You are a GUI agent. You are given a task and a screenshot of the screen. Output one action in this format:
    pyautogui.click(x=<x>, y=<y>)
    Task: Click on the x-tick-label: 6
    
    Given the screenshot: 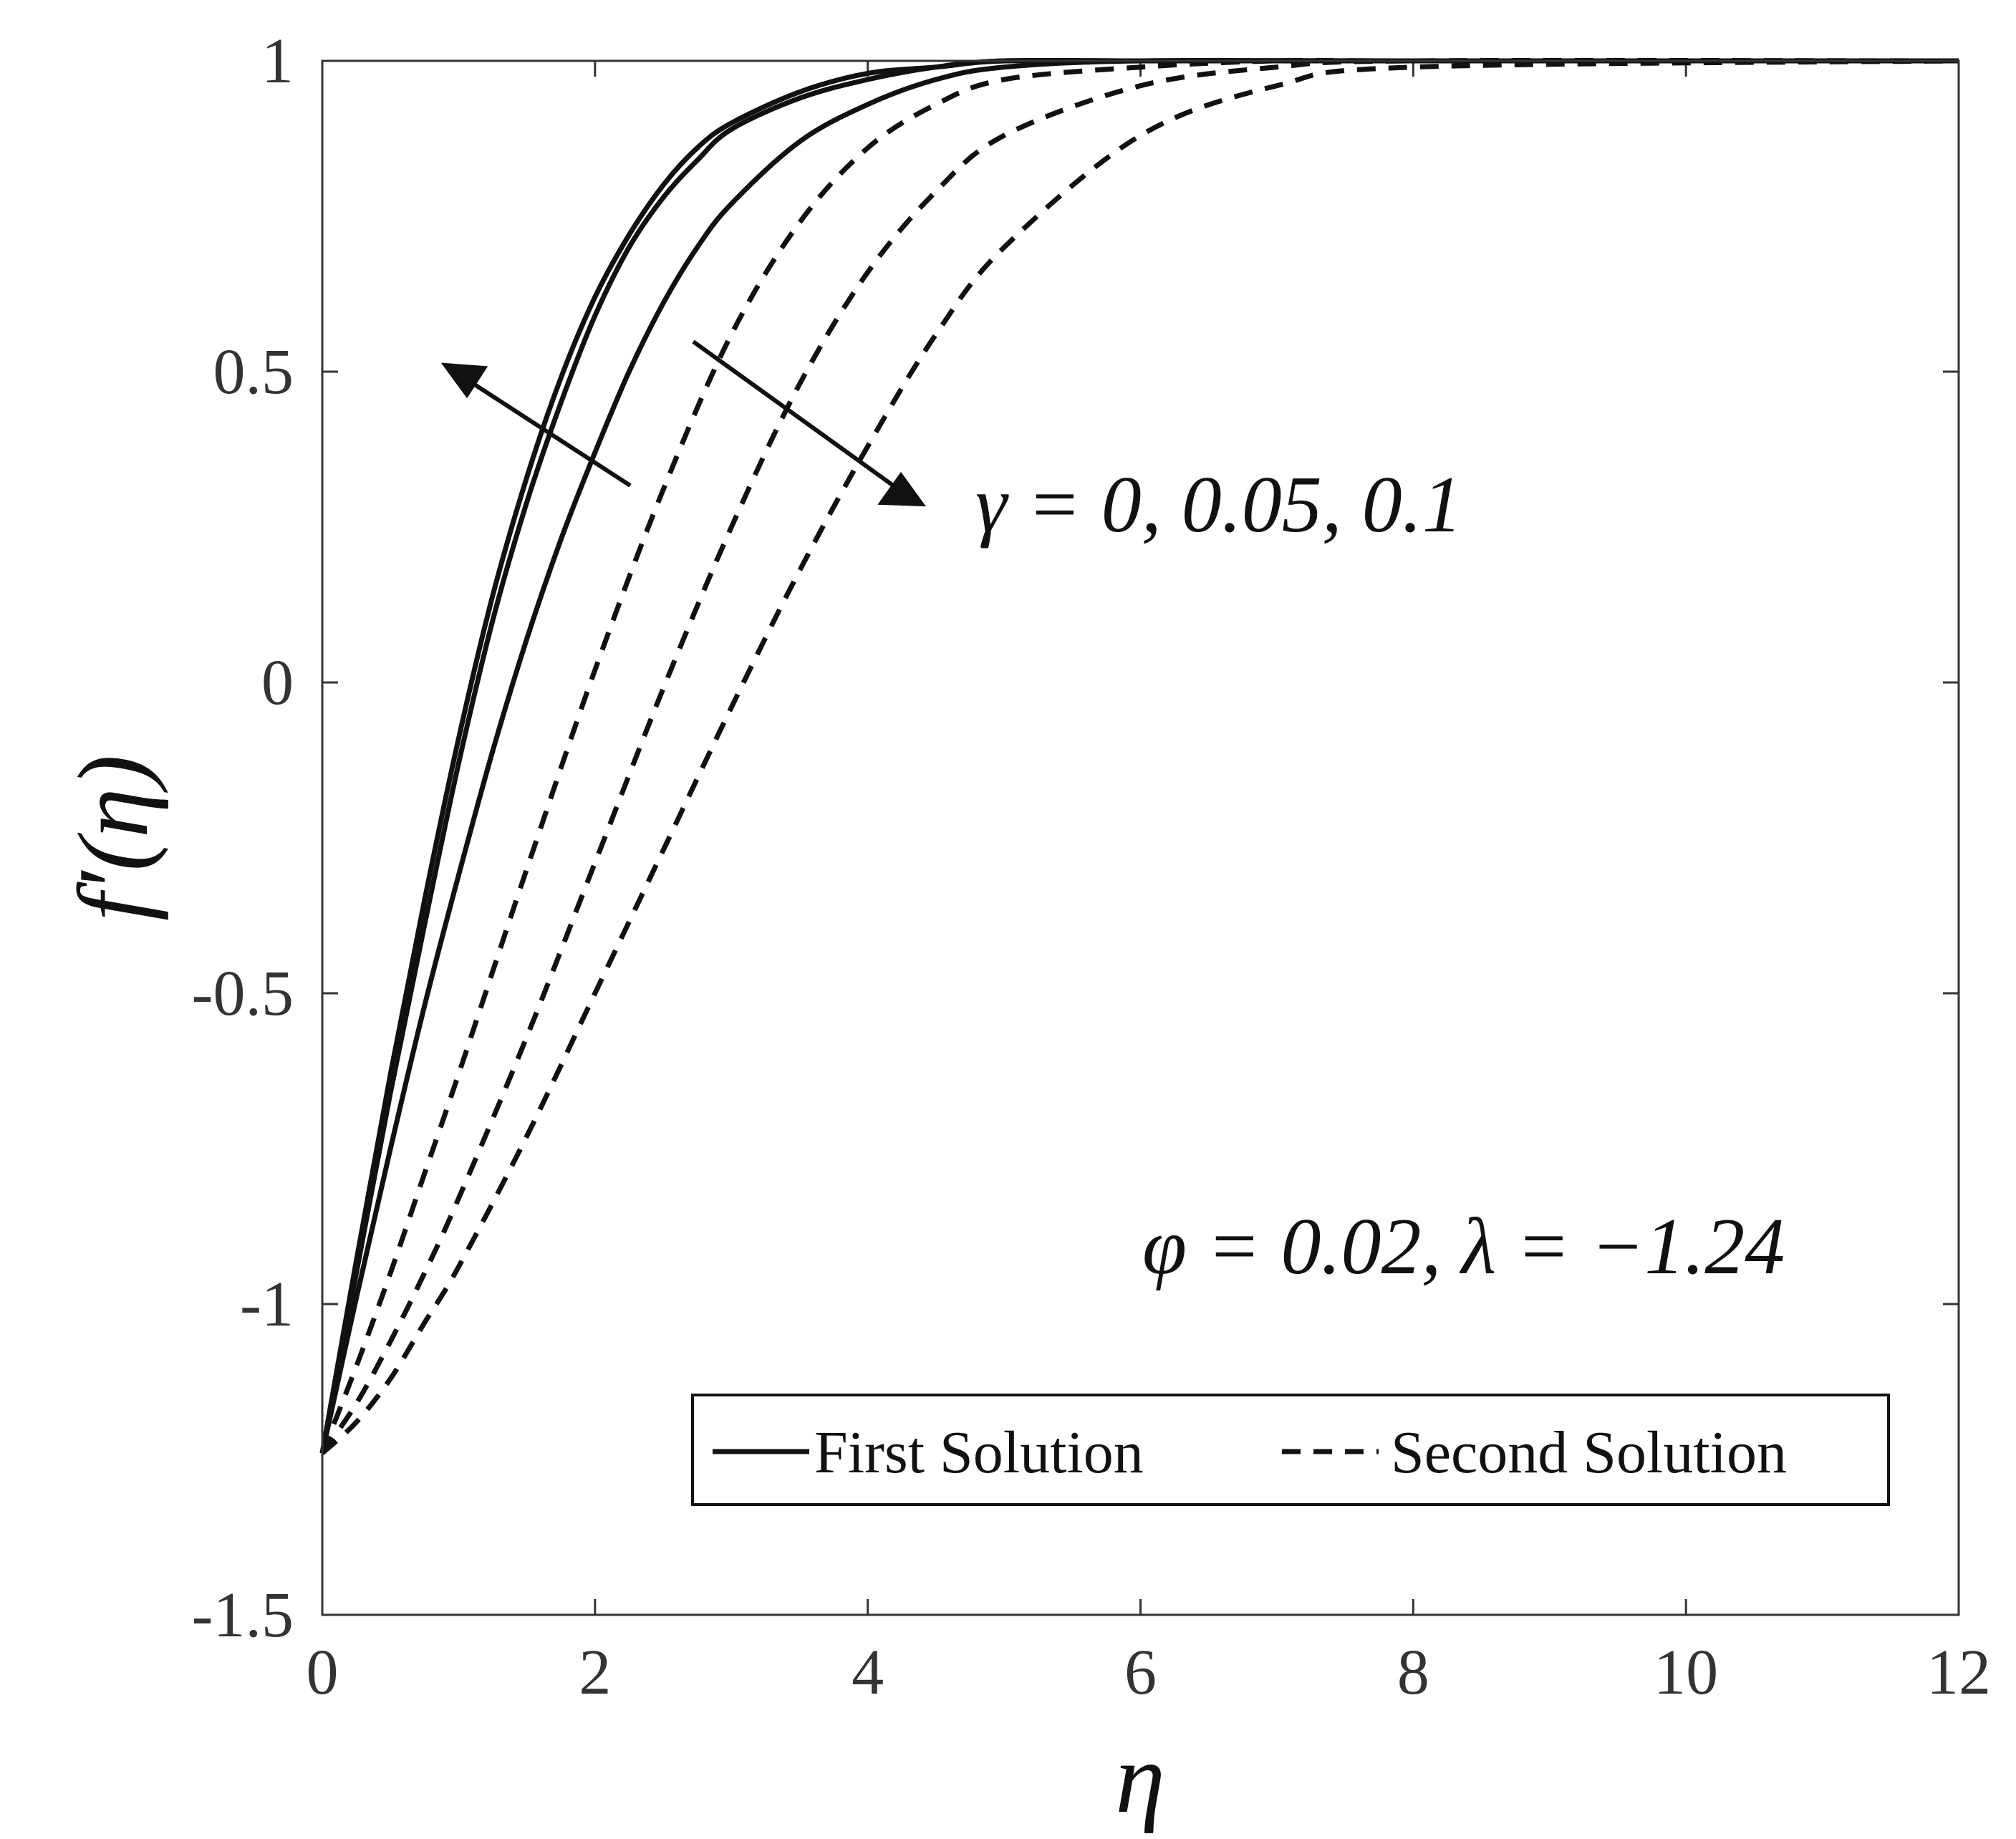 What is the action you would take?
    pyautogui.click(x=1140, y=1672)
    